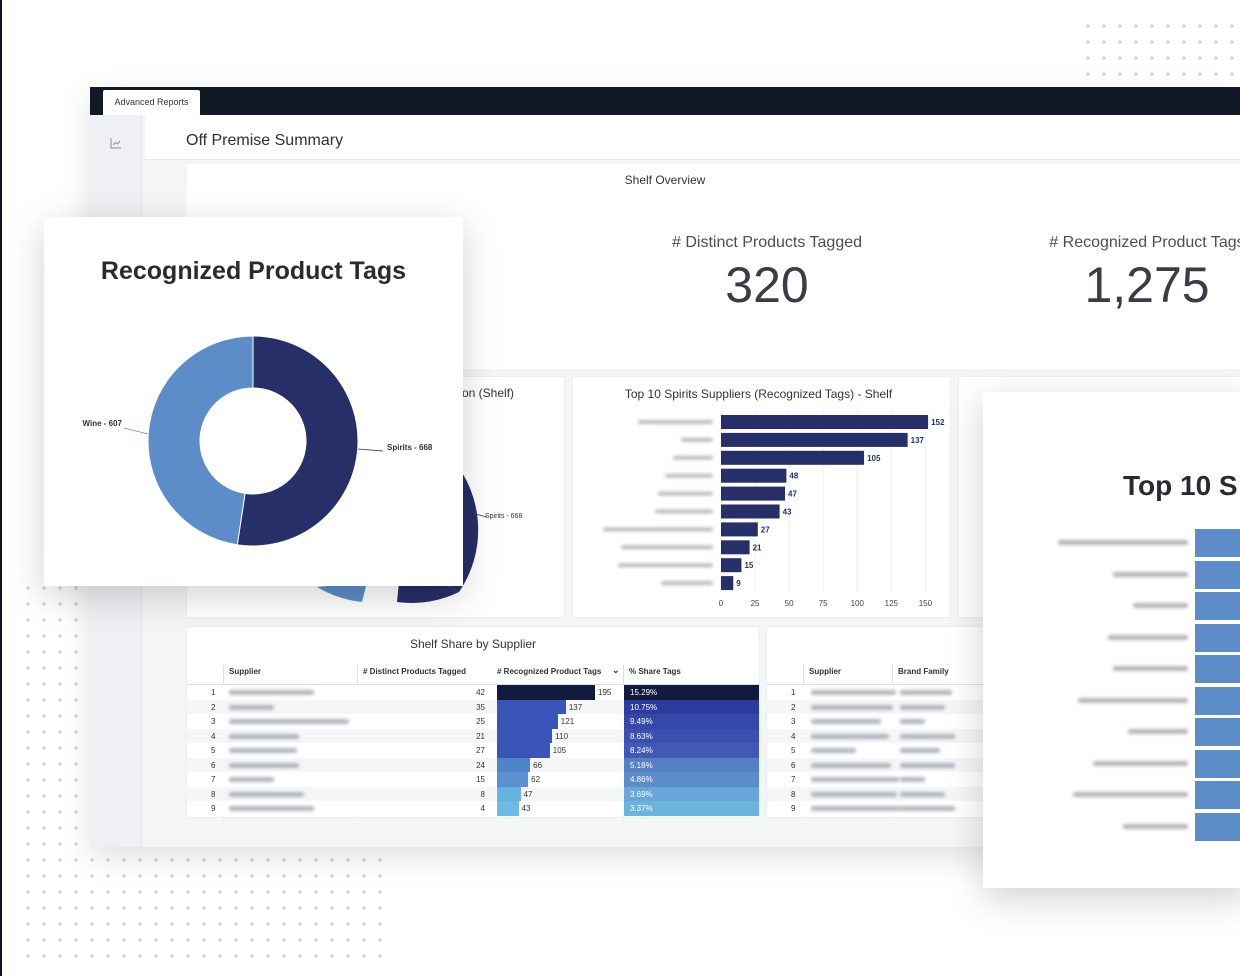  I want to click on share-cell: 4.86%, so click(691, 779).